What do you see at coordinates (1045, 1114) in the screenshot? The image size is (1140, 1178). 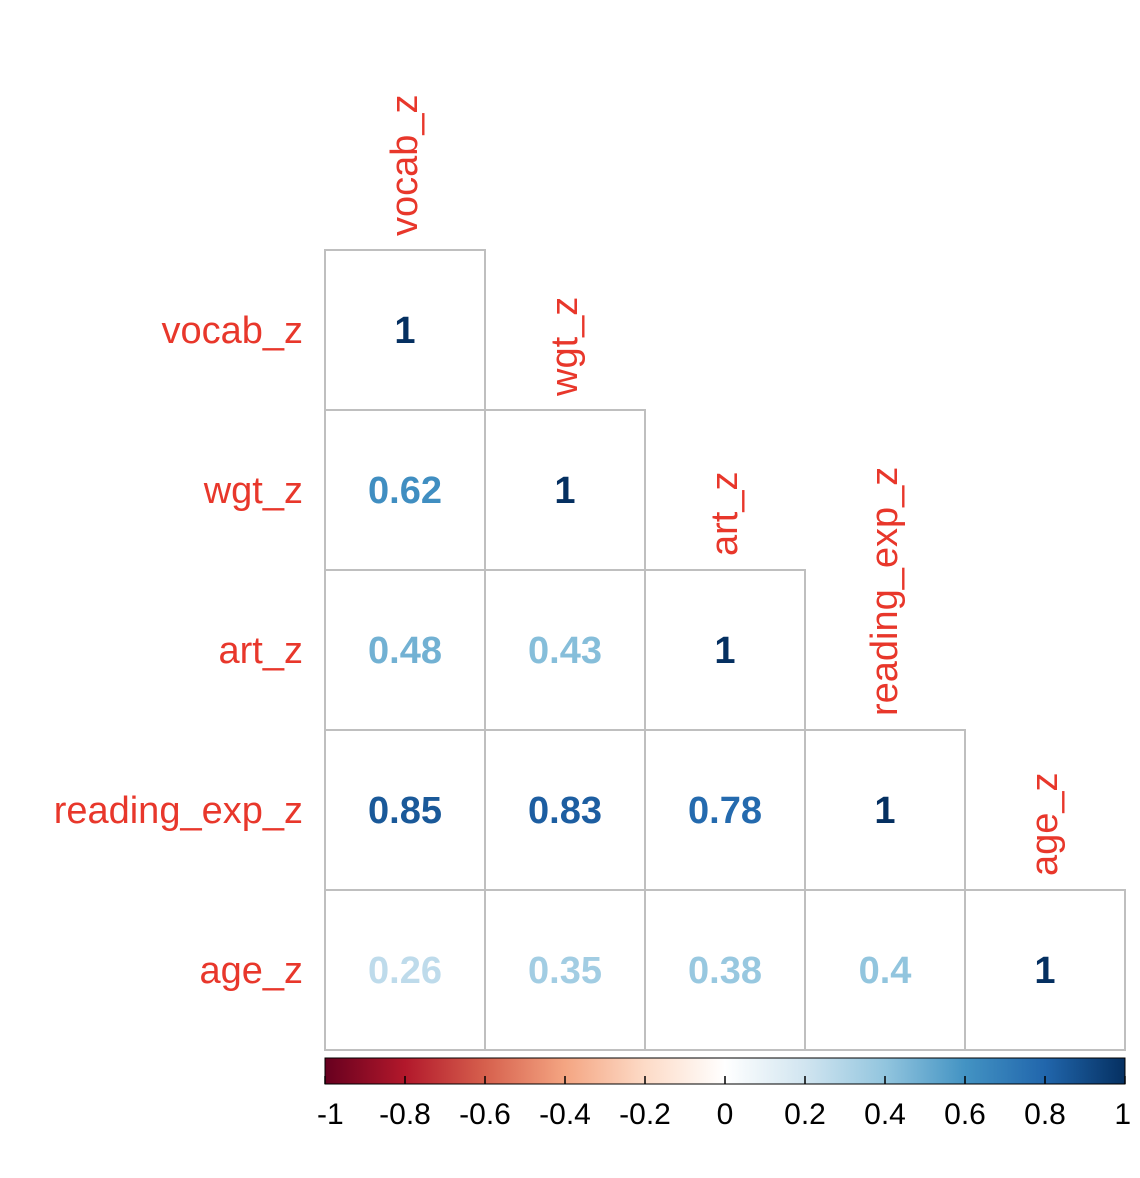 I see `colorbar-tick-label: 0.8` at bounding box center [1045, 1114].